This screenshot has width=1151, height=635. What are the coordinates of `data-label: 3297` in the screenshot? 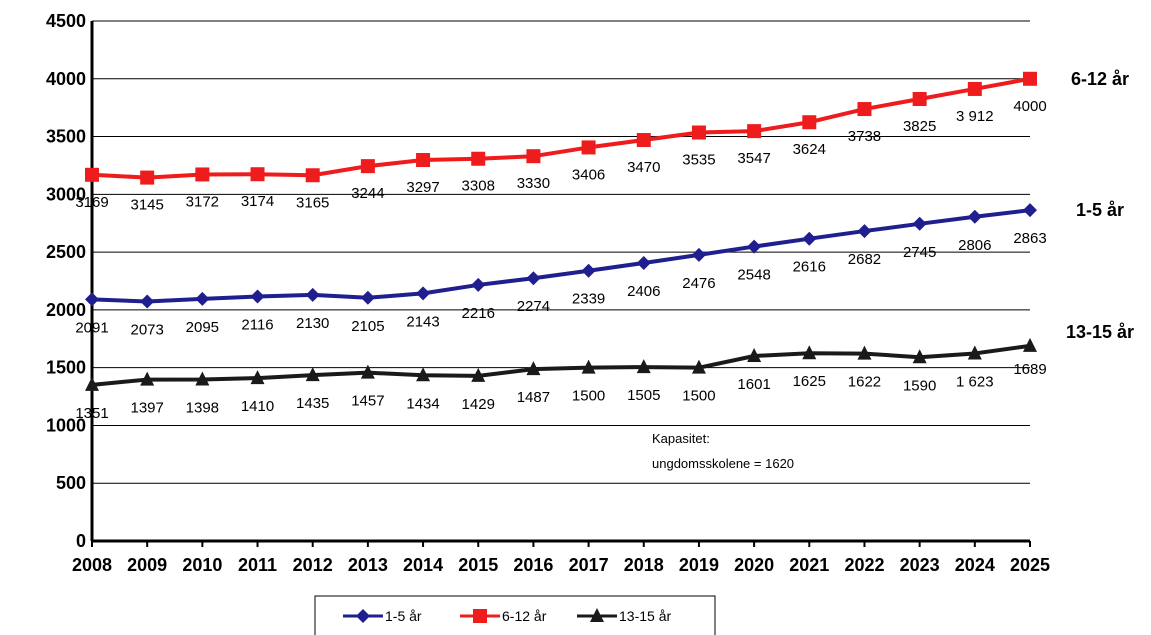 It's located at (422, 187).